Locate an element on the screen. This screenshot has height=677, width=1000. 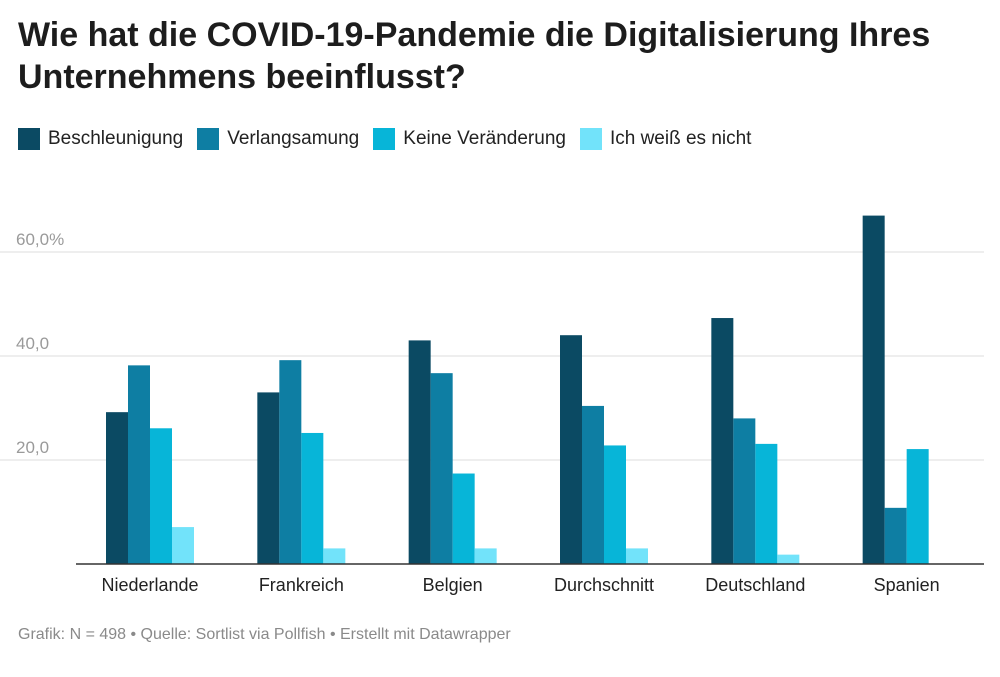
legend-item-weiss-nicht: Ich weiß es nicht is located at coordinates (665, 139).